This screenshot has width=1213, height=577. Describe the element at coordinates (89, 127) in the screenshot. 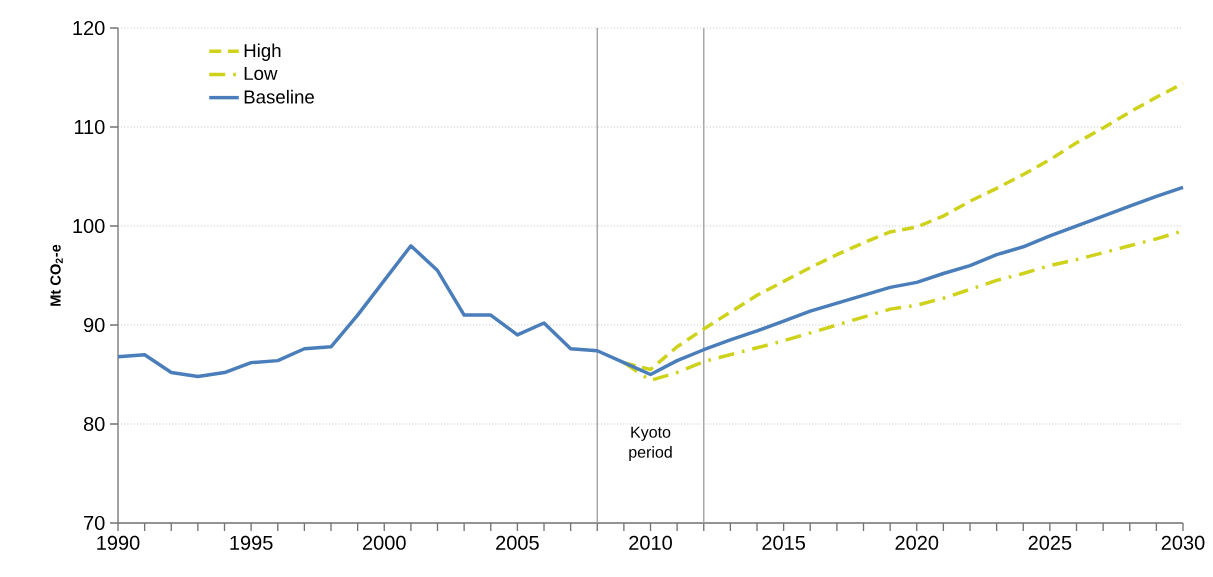

I see `y-tick-label: 110` at that location.